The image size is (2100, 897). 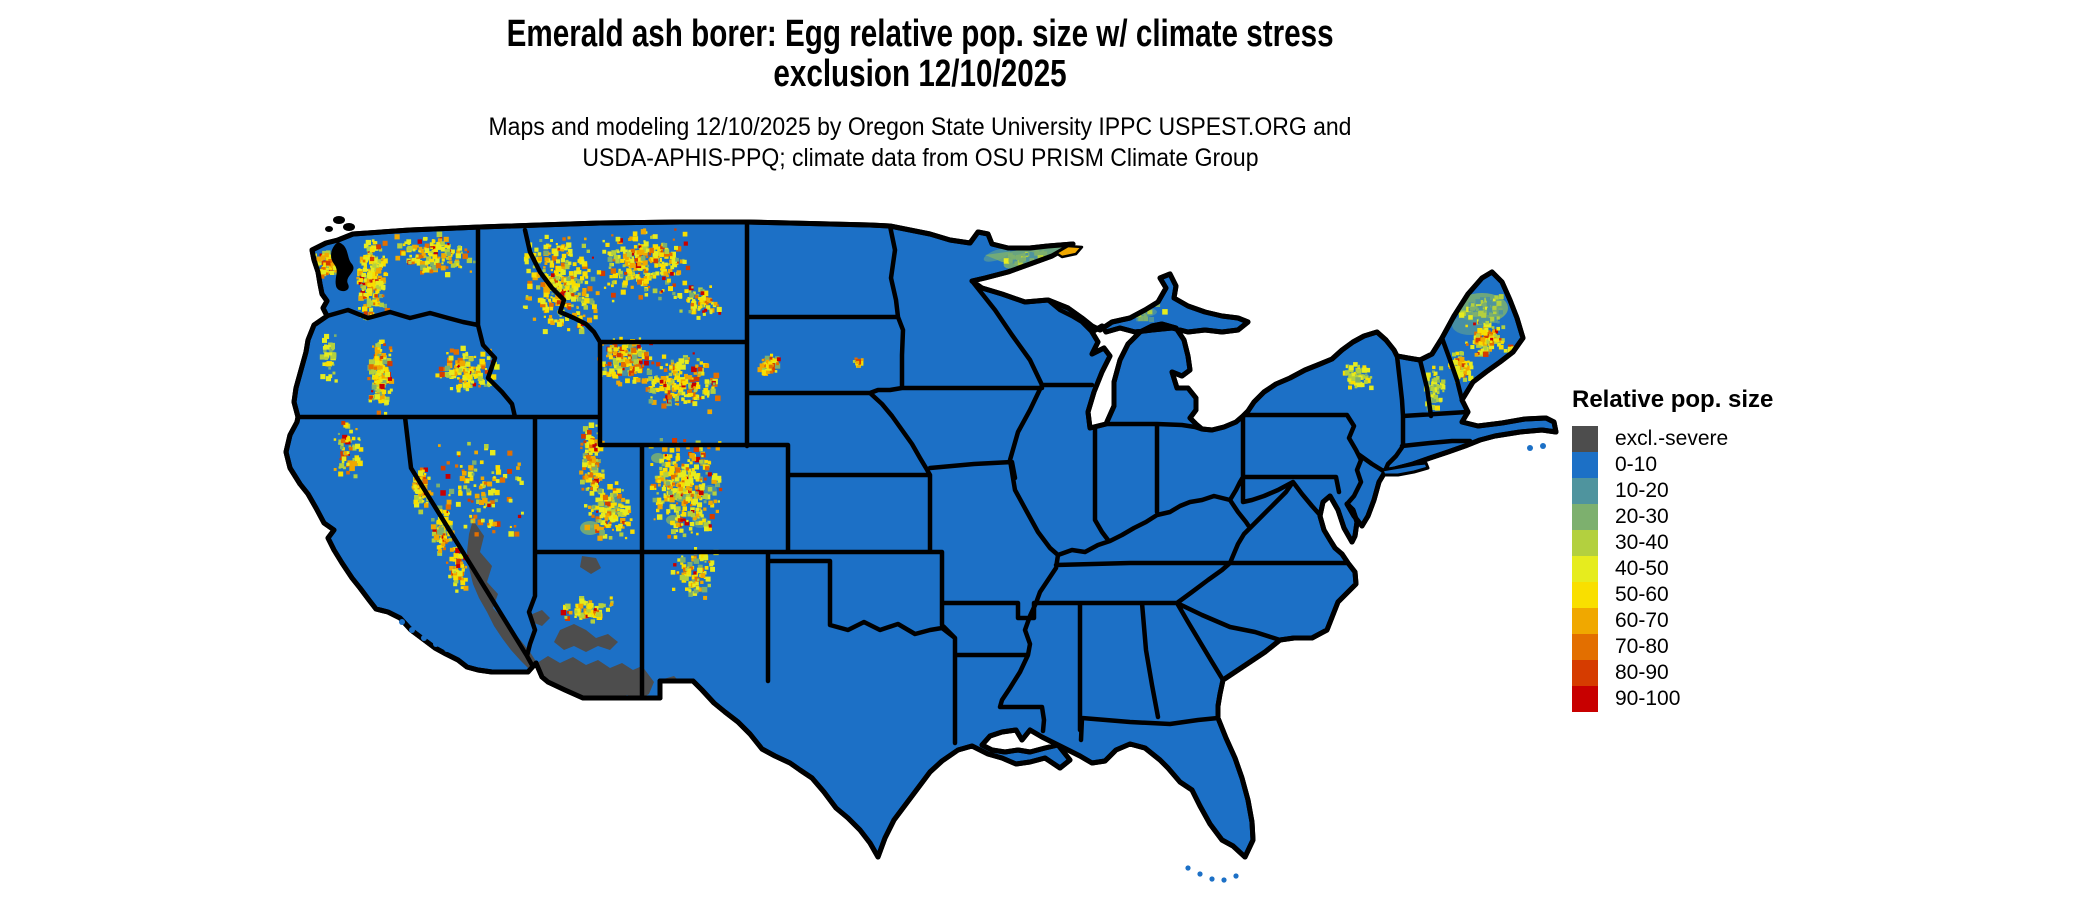 I want to click on legend-label: 40-50, so click(x=1642, y=568).